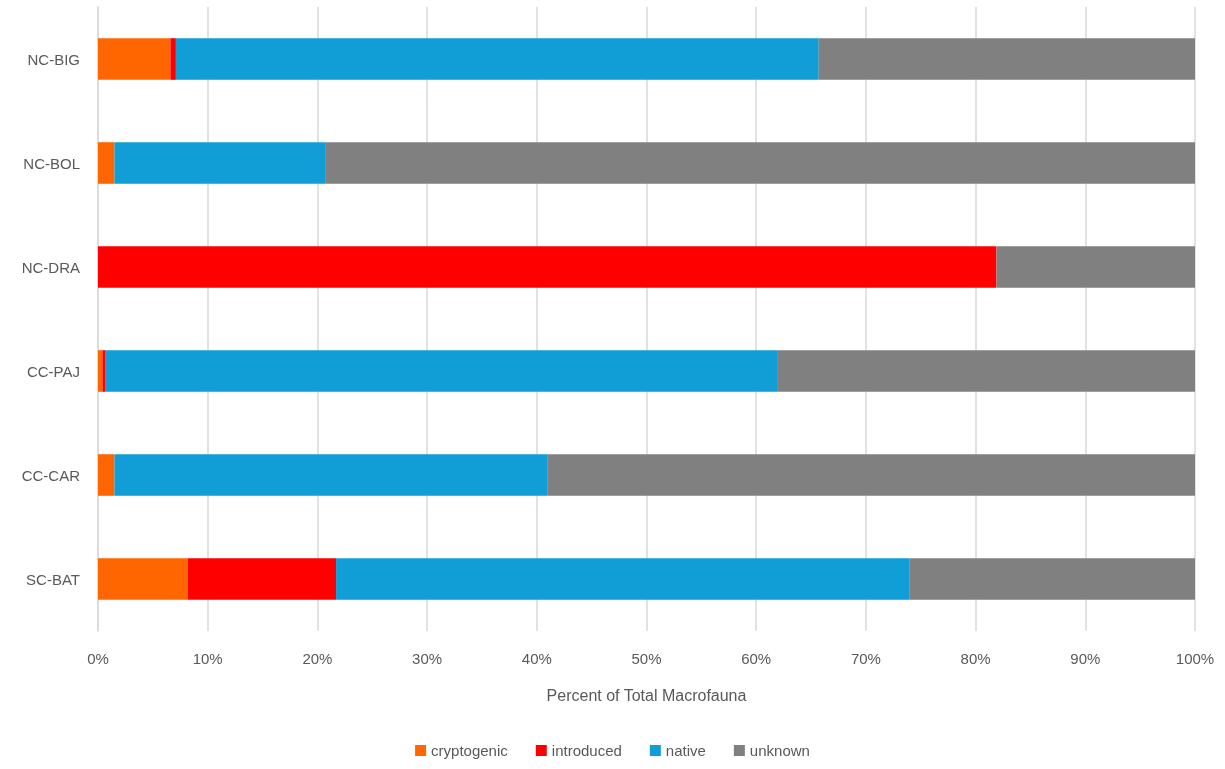 Image resolution: width=1225 pixels, height=769 pixels. What do you see at coordinates (756, 658) in the screenshot?
I see `x-tick-label: 60%` at bounding box center [756, 658].